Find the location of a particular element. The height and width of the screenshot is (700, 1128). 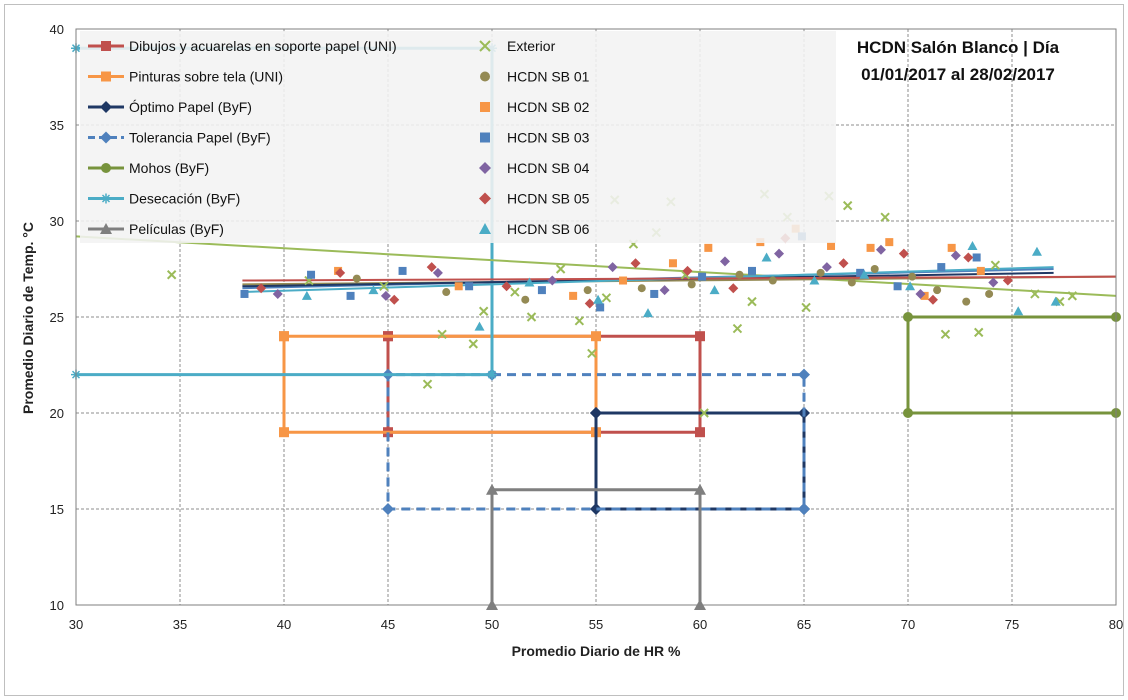

x-tick-label: 80 is located at coordinates (1116, 624).